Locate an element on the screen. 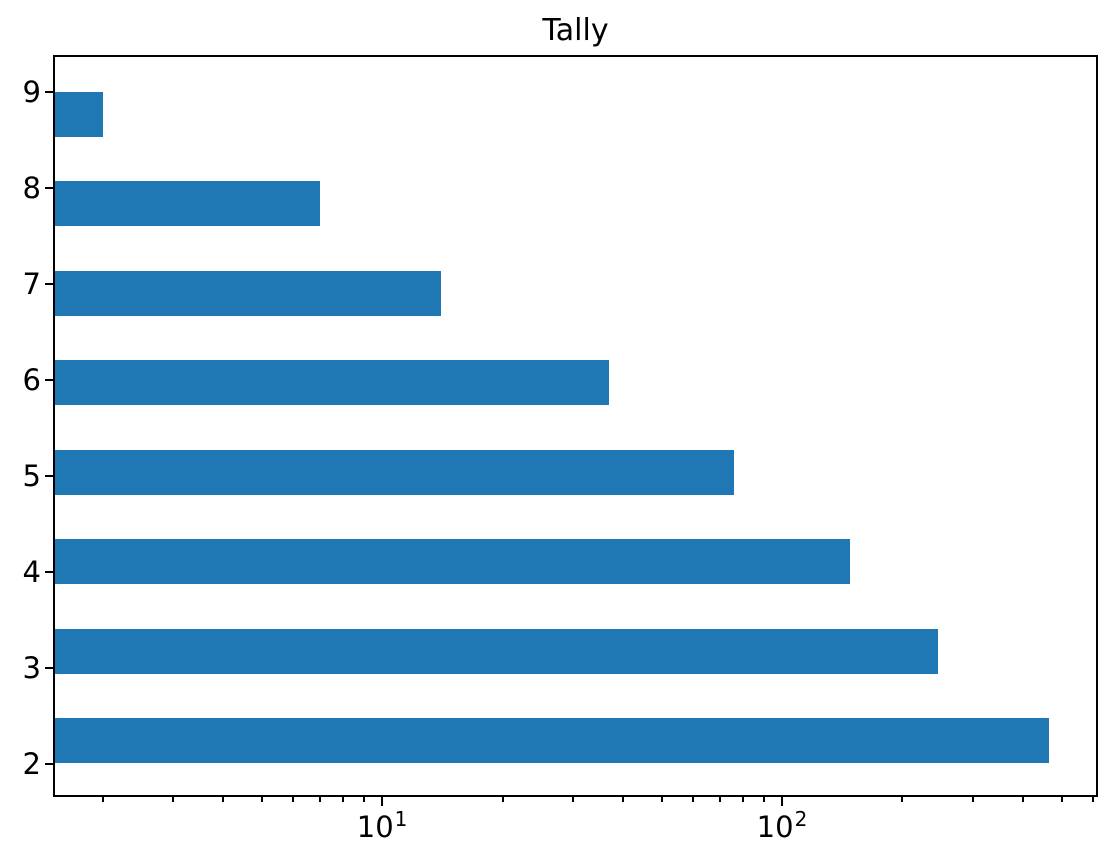 The width and height of the screenshot is (1115, 864). y-tick-label-6: 6 is located at coordinates (31, 379).